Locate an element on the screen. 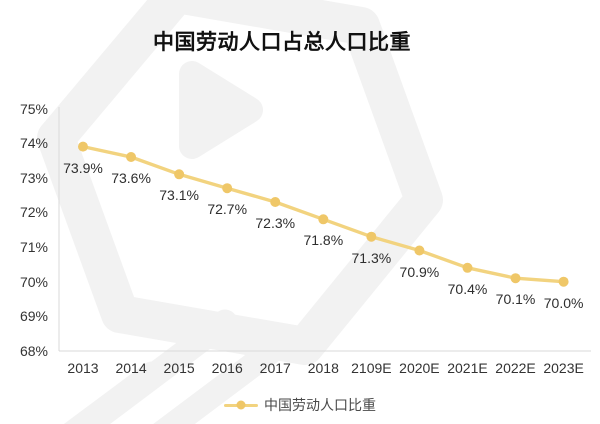  y-tick-label: 72% is located at coordinates (33, 212).